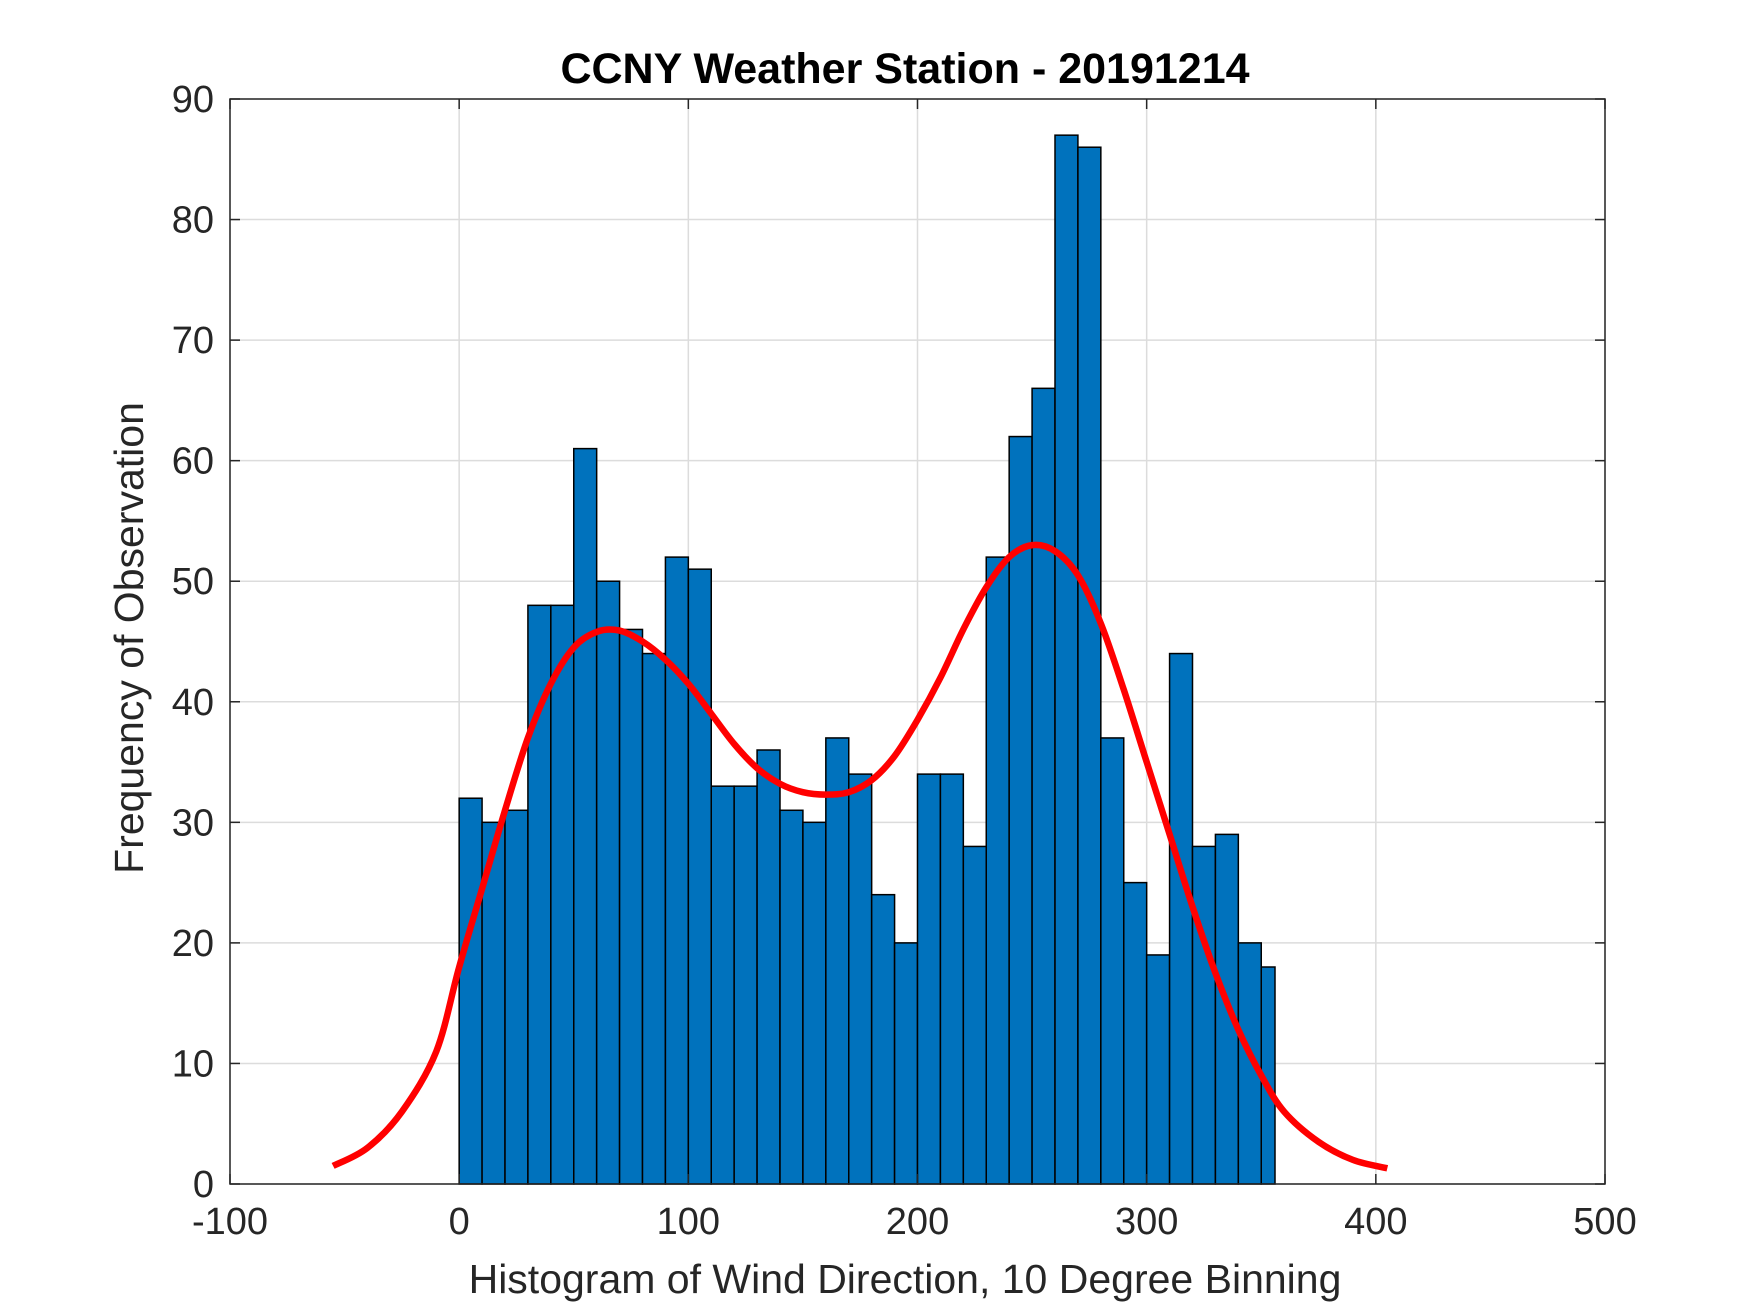 This screenshot has height=1313, width=1750. I want to click on y-tick-label: 70, so click(193, 341).